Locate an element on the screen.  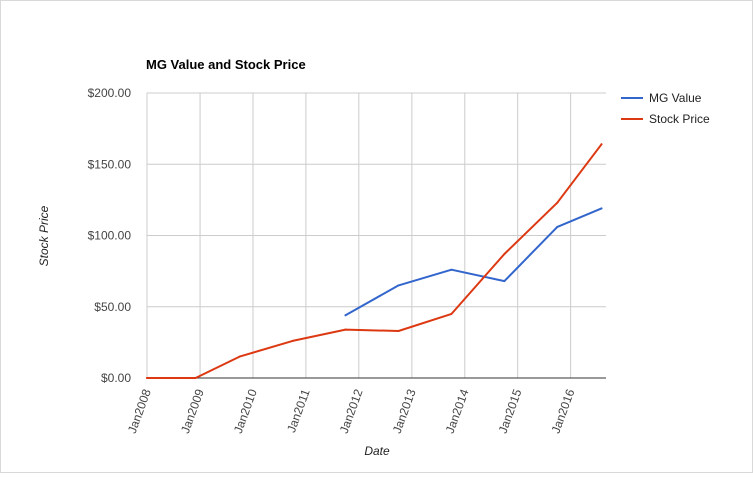
y-tick-label: $150.00 is located at coordinates (110, 164).